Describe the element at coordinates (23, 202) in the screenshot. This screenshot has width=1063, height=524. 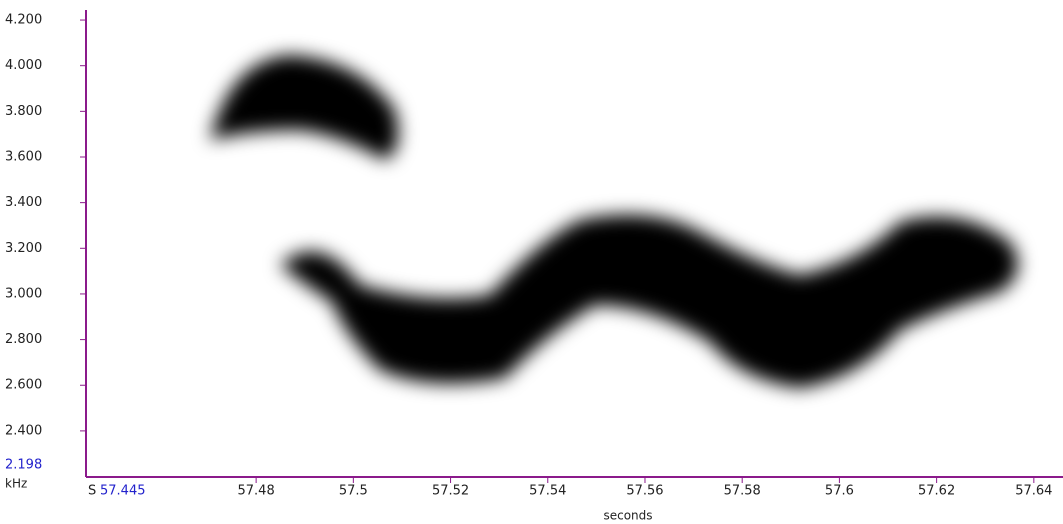
I see `y-tick-label: 3.400` at that location.